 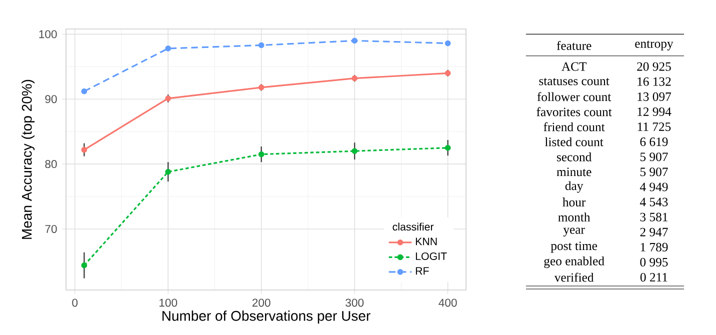 I want to click on text: 2 947, so click(x=654, y=232).